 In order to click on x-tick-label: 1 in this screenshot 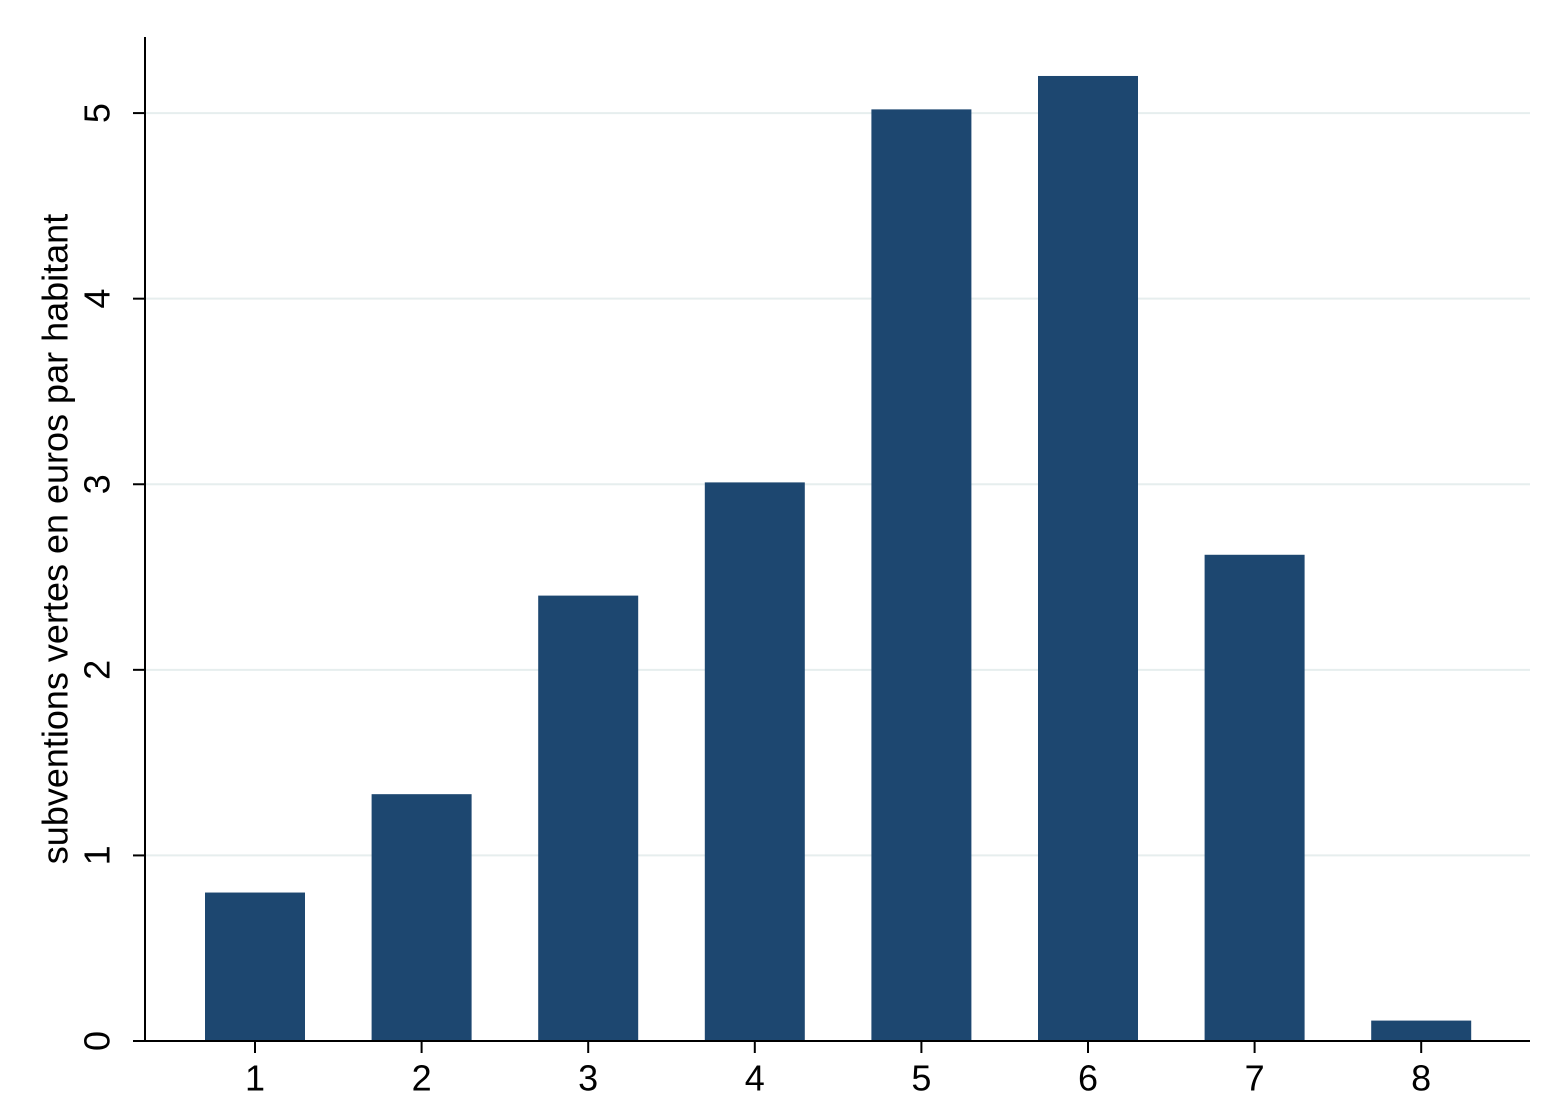, I will do `click(255, 1078)`.